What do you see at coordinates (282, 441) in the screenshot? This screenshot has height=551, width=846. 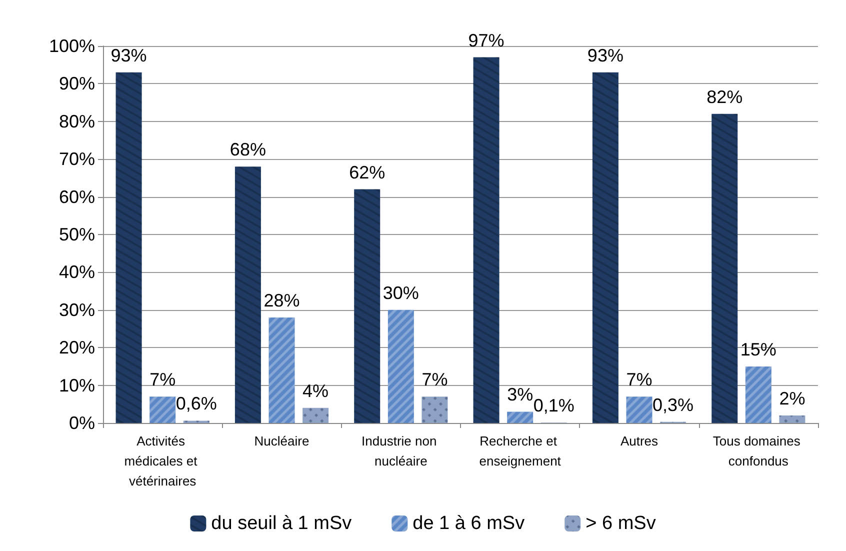 I see `x-tick-label: Nucléaire` at bounding box center [282, 441].